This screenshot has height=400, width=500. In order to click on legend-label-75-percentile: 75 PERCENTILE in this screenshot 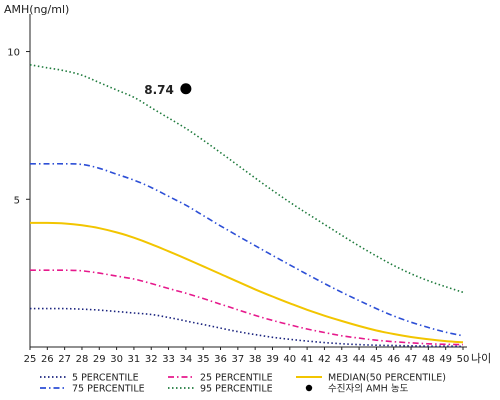, I will do `click(108, 389)`.